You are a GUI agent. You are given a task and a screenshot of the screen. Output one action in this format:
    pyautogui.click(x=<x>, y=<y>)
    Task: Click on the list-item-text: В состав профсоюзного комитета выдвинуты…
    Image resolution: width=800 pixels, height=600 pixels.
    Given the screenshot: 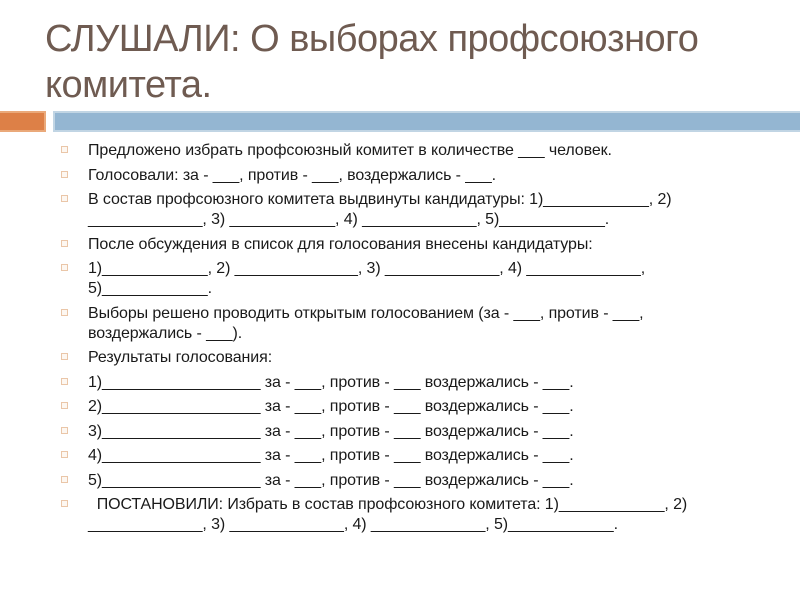 What is the action you would take?
    pyautogui.click(x=380, y=209)
    